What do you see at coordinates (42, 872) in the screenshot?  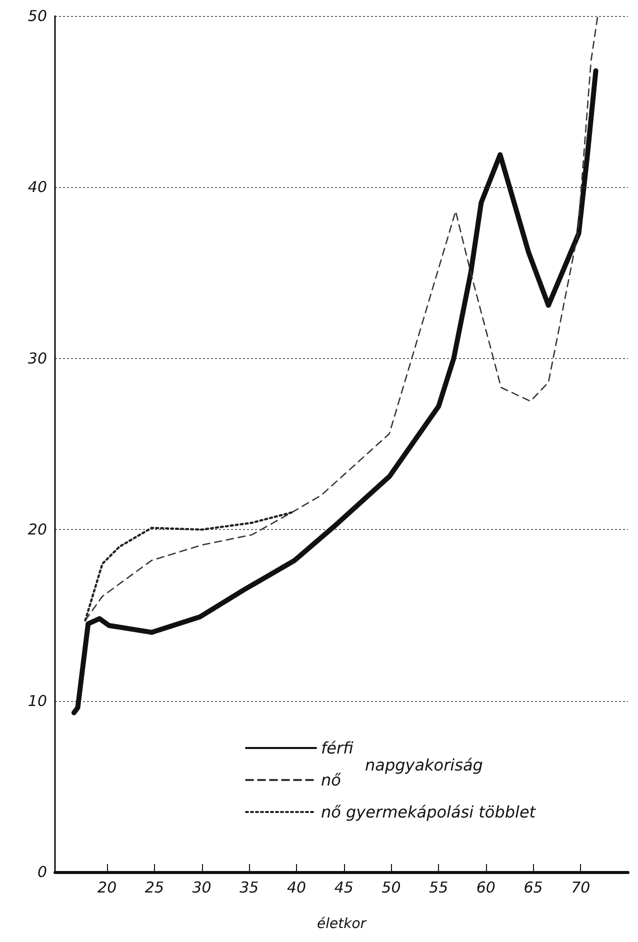 I see `y-tick-label: 0` at bounding box center [42, 872].